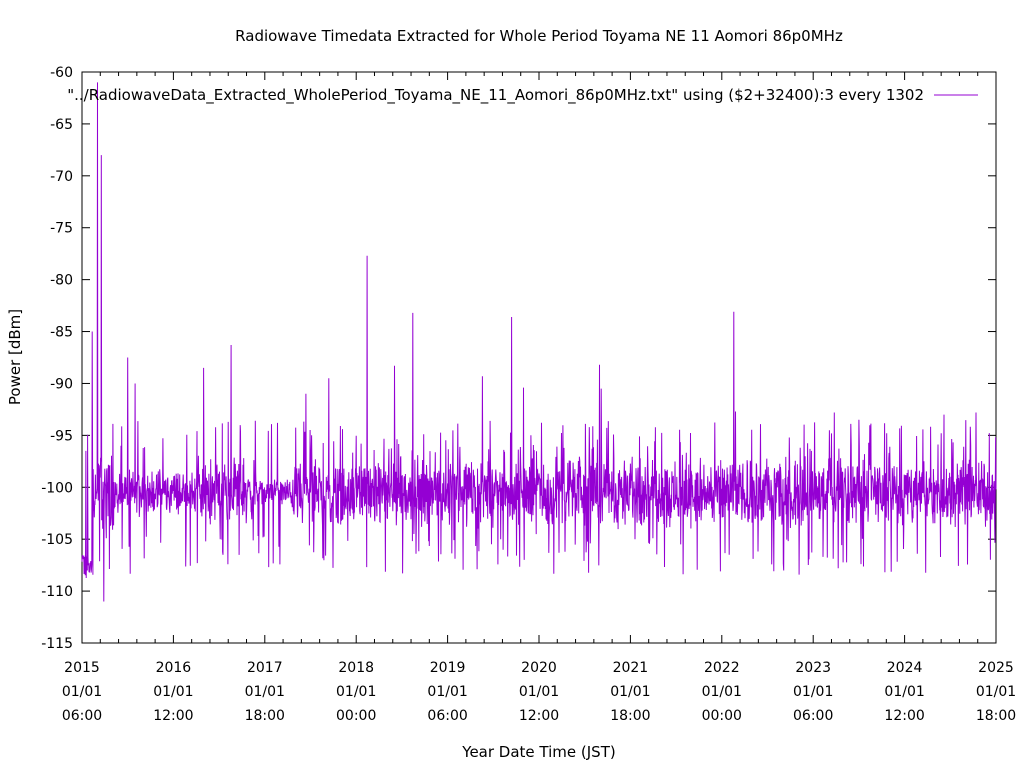 This screenshot has height=768, width=1024. I want to click on y-tick-label: -95, so click(61, 436).